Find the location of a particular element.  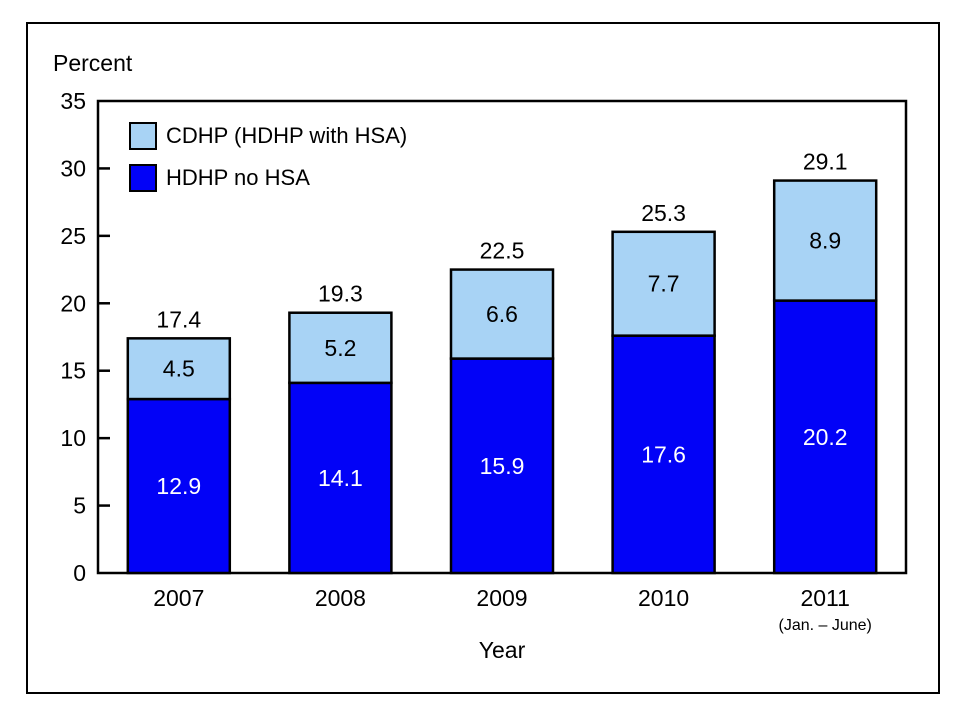

legend-item-hdhp: HDHP no HSA is located at coordinates (268, 178).